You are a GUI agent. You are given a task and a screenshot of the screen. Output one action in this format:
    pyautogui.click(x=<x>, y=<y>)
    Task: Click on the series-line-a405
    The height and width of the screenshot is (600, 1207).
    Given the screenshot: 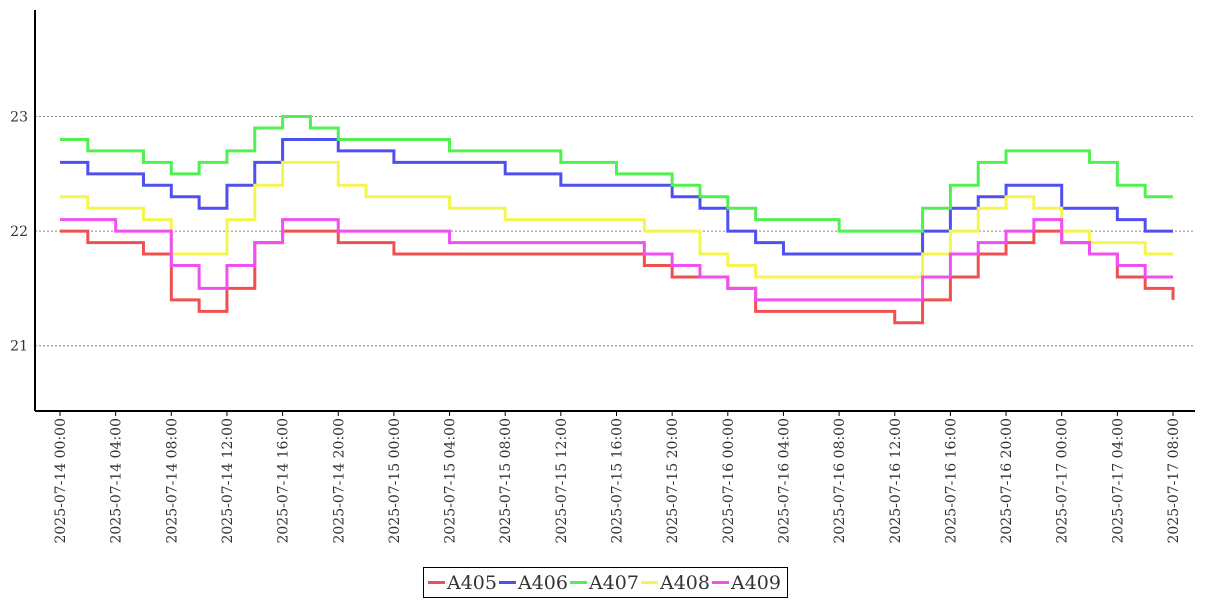 What is the action you would take?
    pyautogui.click(x=617, y=277)
    